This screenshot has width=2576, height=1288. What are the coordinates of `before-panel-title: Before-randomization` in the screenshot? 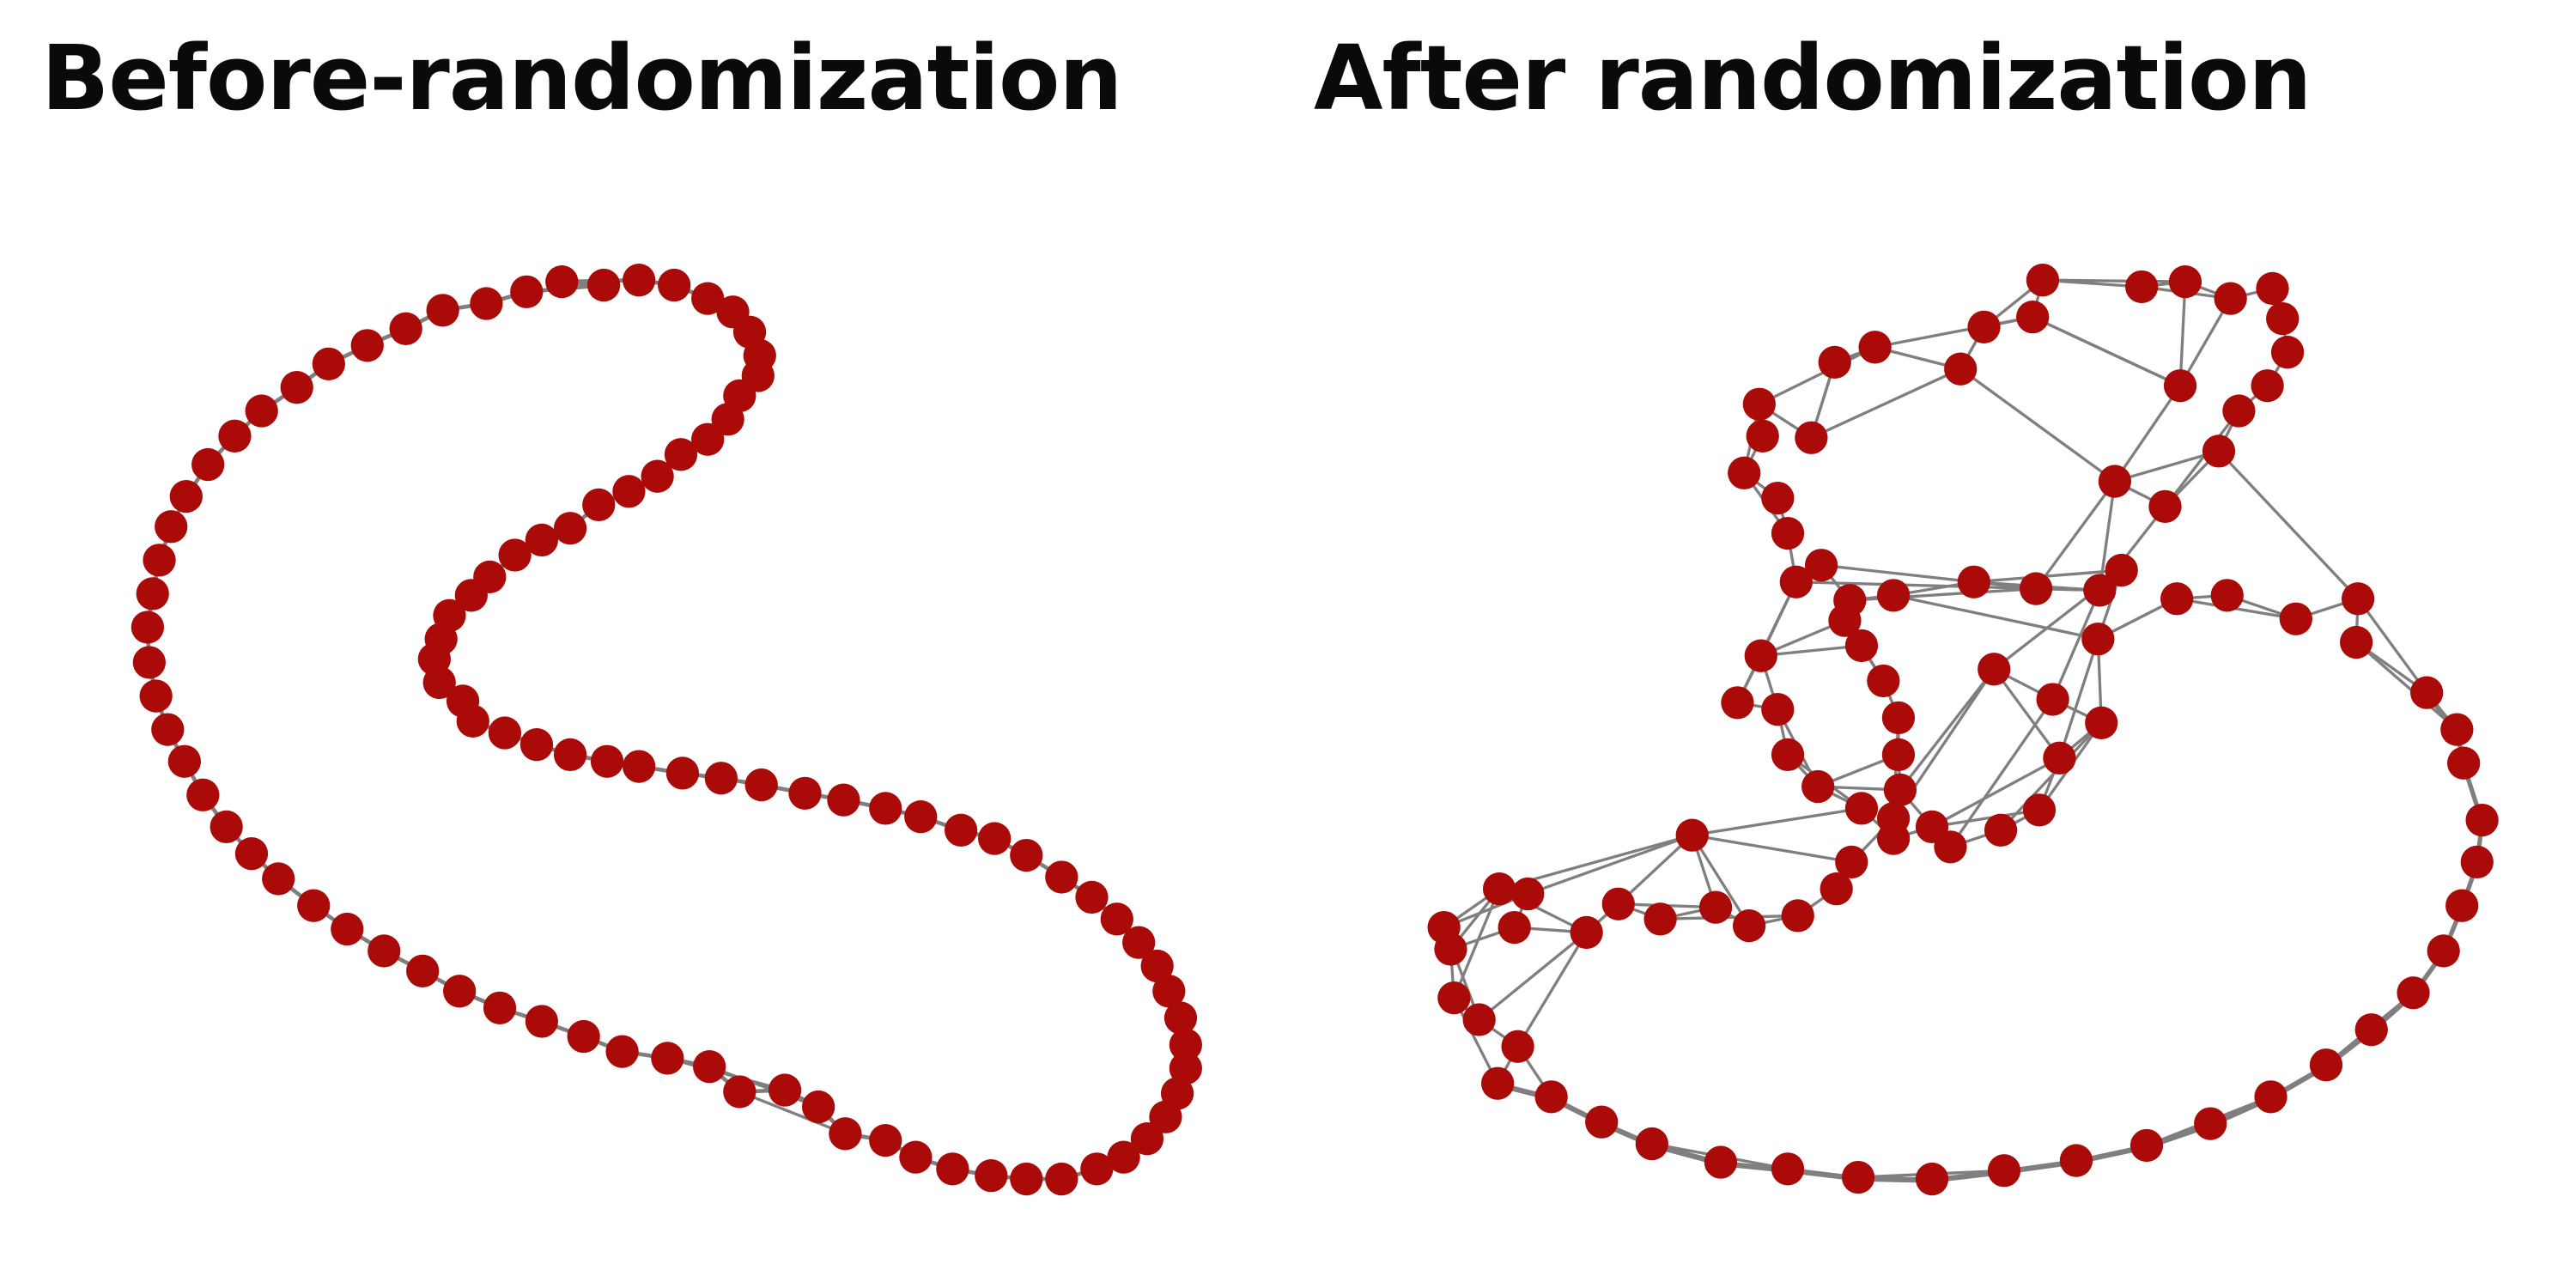 It's located at (581, 78).